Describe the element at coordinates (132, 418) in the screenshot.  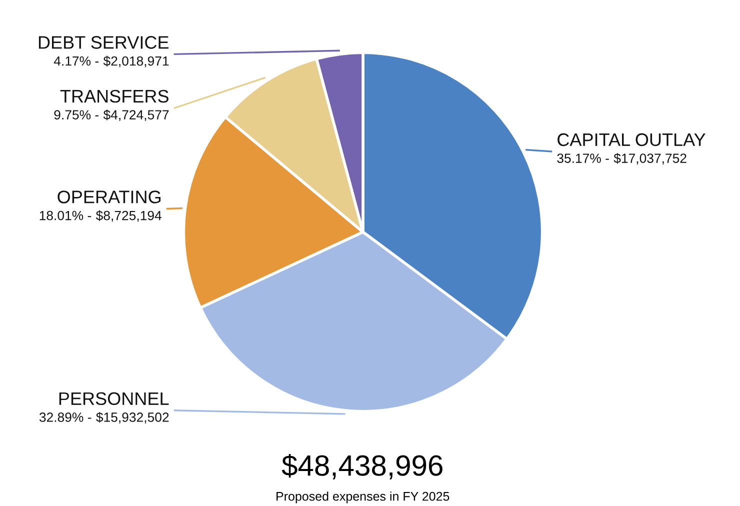
I see `data-label: $15,932,502` at that location.